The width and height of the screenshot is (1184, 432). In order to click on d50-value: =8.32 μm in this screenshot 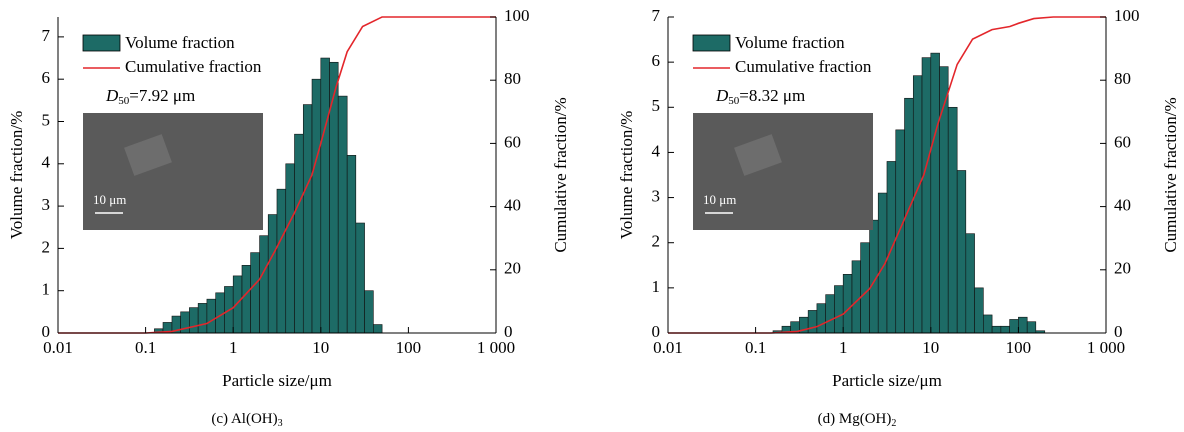, I will do `click(772, 95)`.